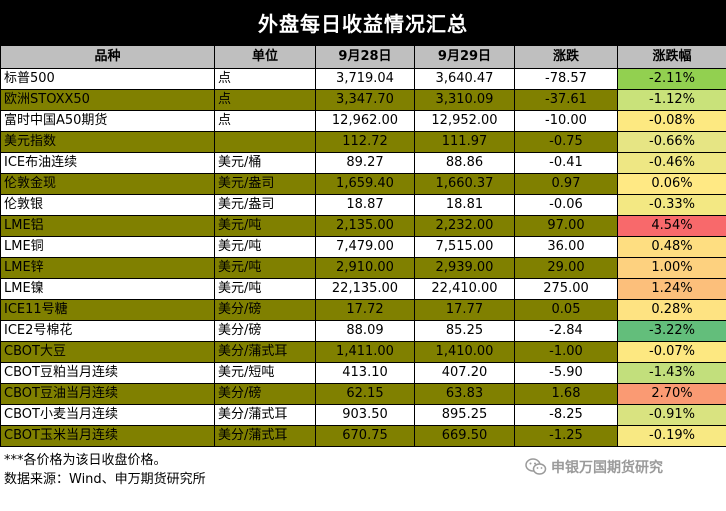 The width and height of the screenshot is (726, 511). Describe the element at coordinates (464, 331) in the screenshot. I see `cell-close-date2: 85.25` at that location.